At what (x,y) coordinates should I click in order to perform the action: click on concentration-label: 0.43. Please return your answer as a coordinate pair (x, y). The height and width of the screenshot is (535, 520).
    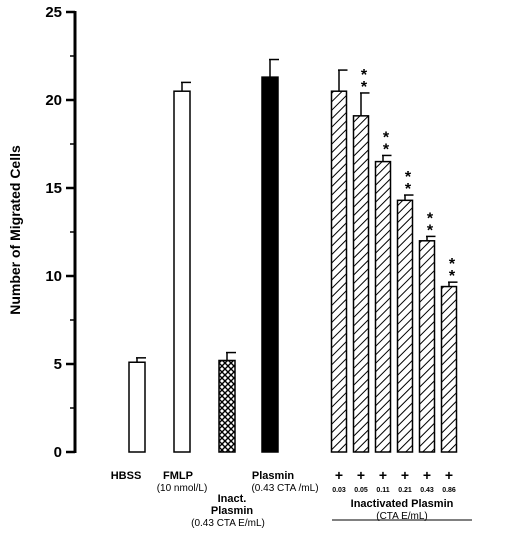
    Looking at the image, I should click on (427, 490).